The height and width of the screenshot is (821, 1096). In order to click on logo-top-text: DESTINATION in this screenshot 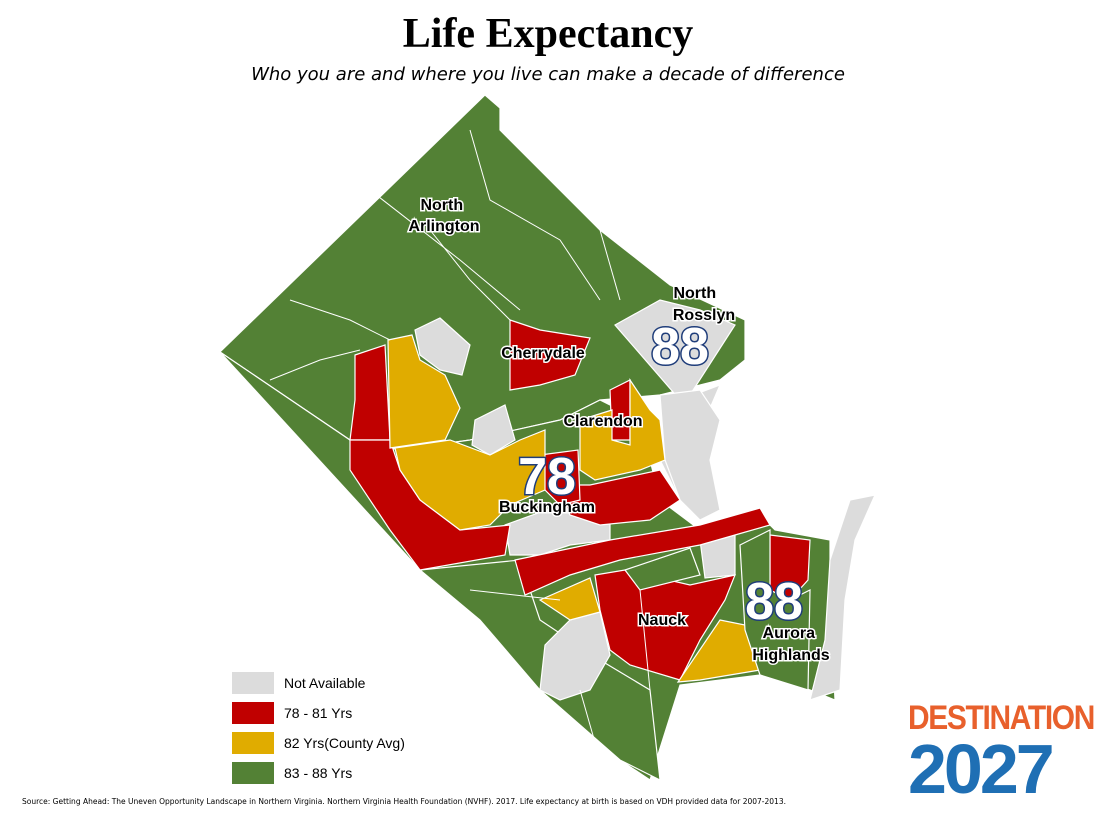, I will do `click(1001, 718)`.